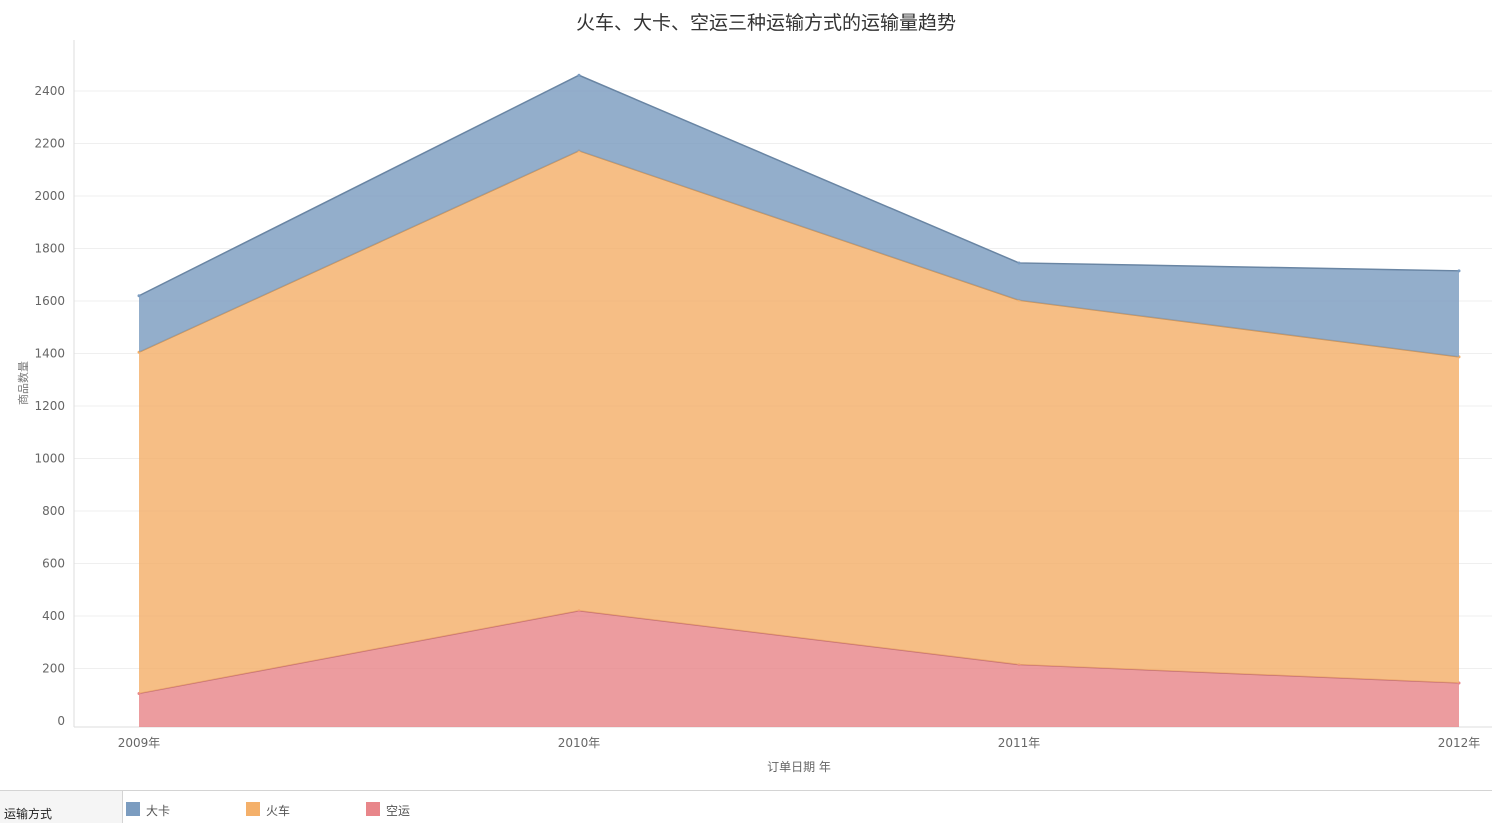 Image resolution: width=1492 pixels, height=823 pixels. I want to click on area-空运, so click(799, 668).